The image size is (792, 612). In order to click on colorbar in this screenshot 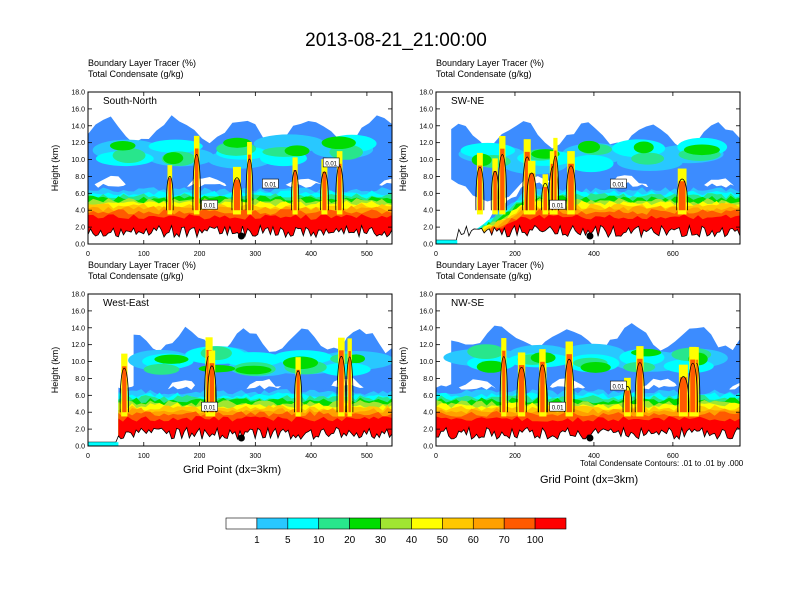, I will do `click(396, 523)`.